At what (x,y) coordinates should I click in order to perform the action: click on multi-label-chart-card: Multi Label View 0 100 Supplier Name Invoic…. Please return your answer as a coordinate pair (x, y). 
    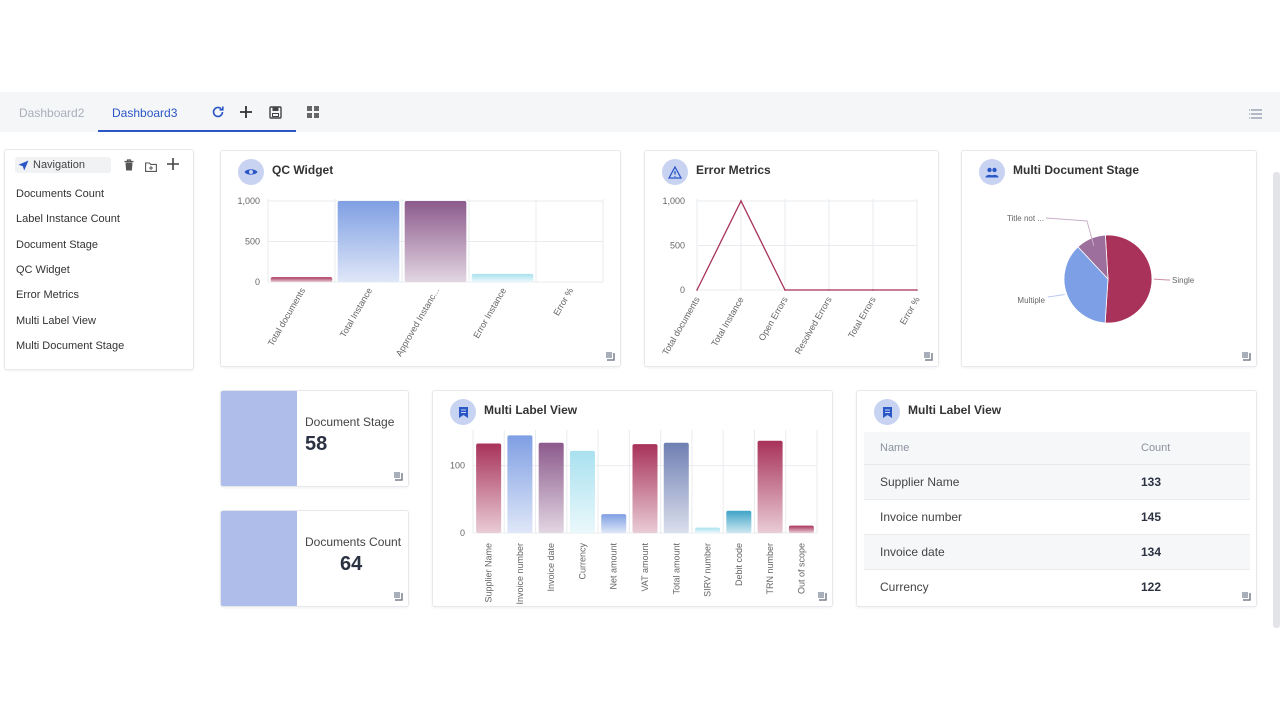
    Looking at the image, I should click on (632, 498).